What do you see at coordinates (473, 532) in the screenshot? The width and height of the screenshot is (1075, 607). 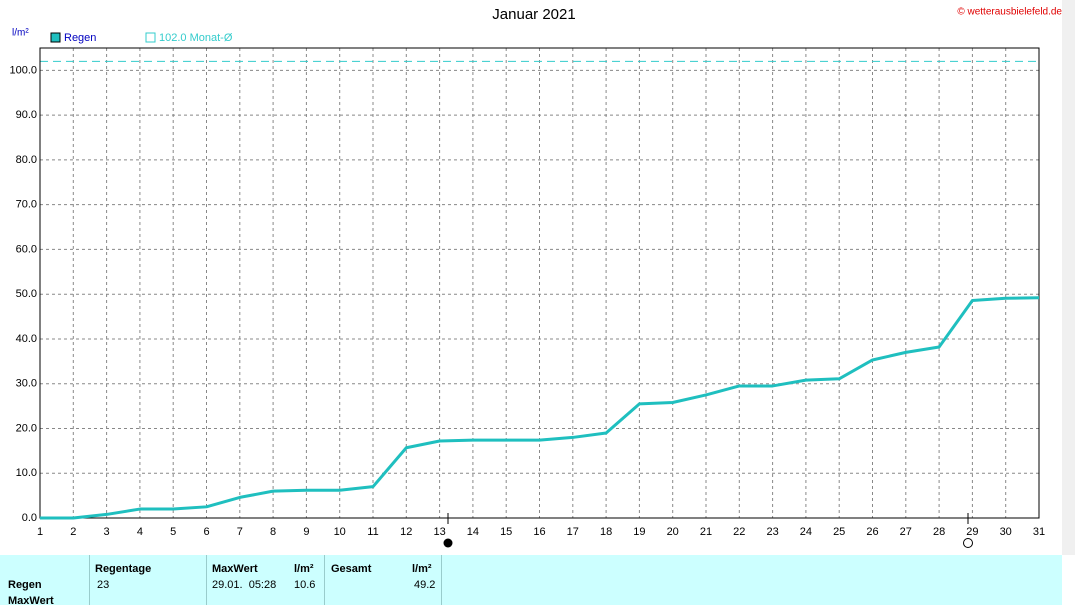 I see `x-tick-label: 14` at bounding box center [473, 532].